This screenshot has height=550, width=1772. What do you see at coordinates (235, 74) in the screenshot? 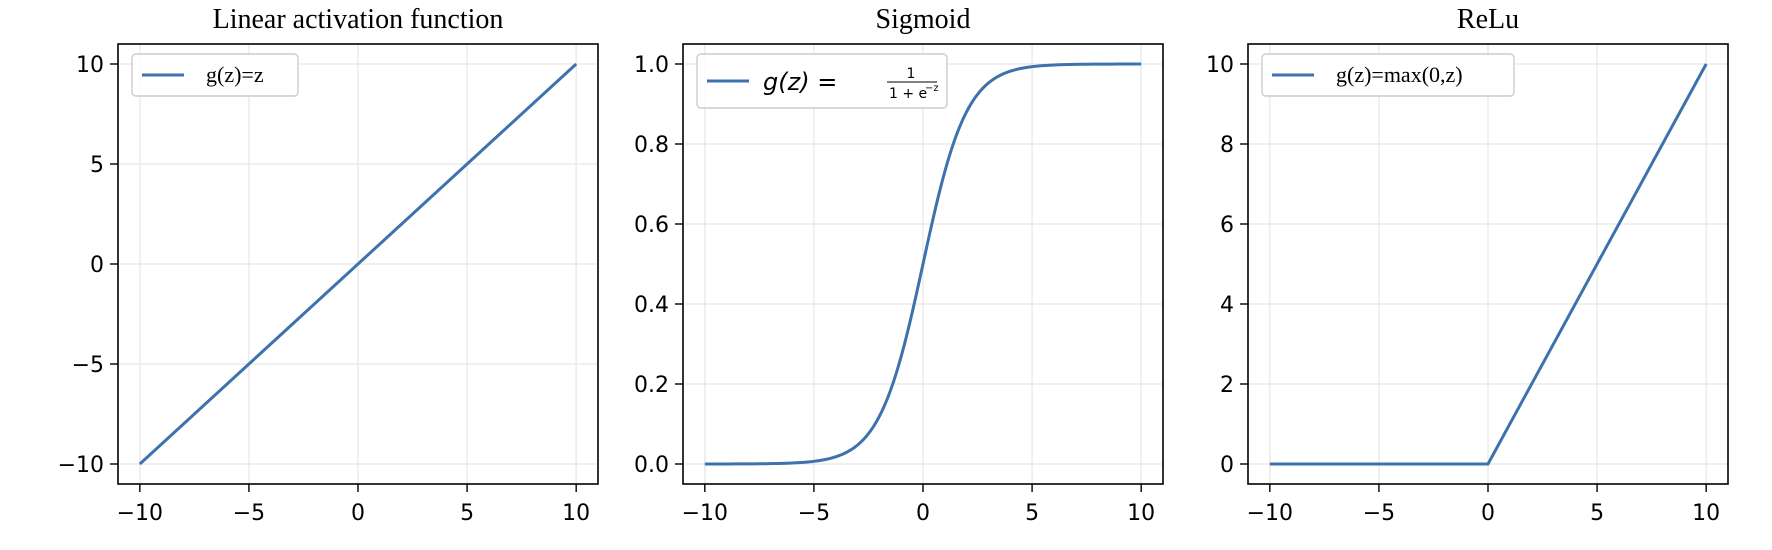
I see `legend-label: g(z)=z` at bounding box center [235, 74].